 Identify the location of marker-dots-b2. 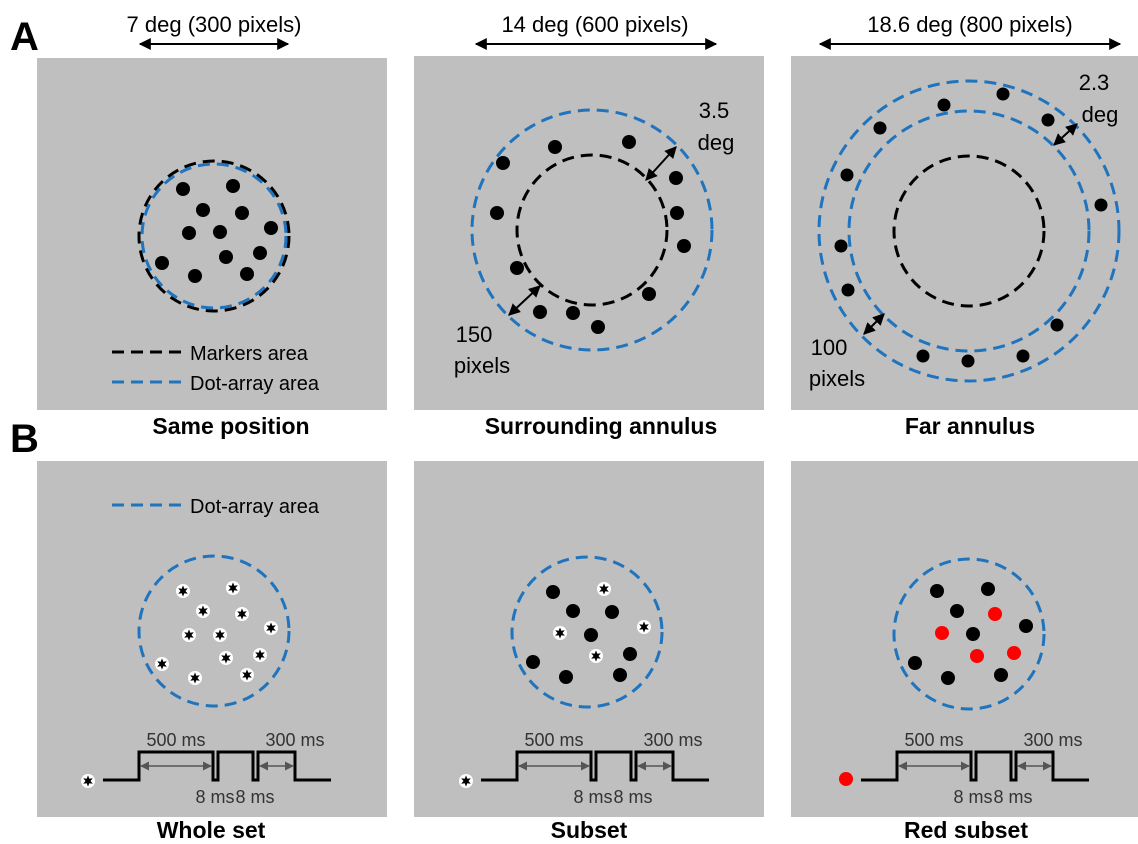
(602, 622).